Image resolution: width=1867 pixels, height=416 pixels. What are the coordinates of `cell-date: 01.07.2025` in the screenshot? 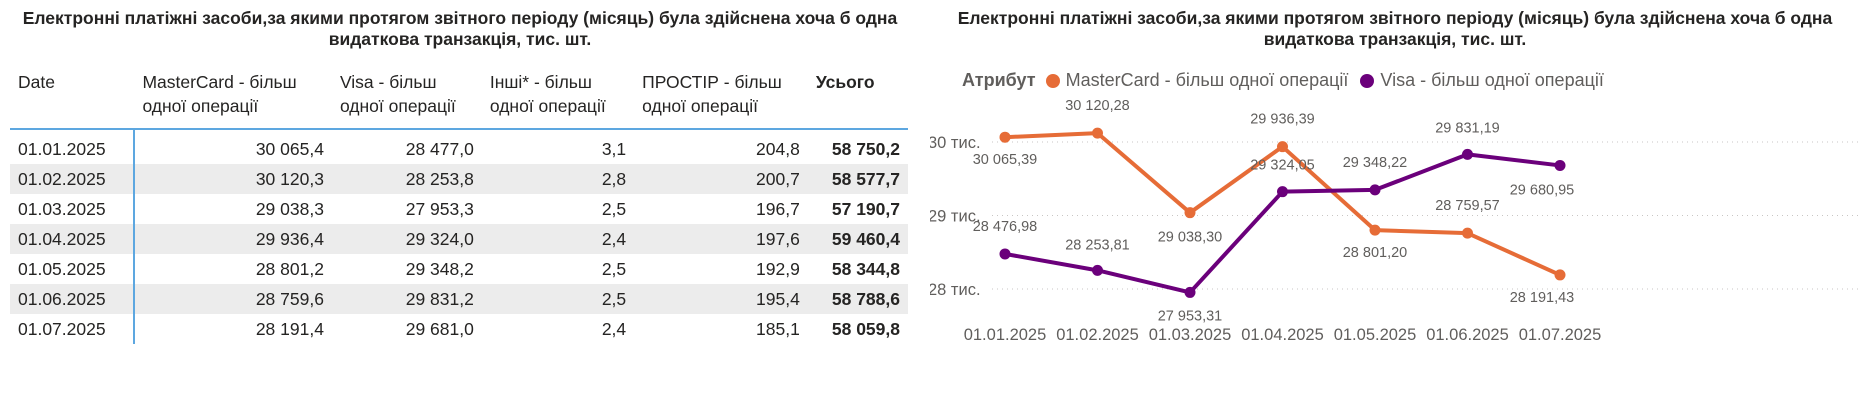 It's located at (73, 329).